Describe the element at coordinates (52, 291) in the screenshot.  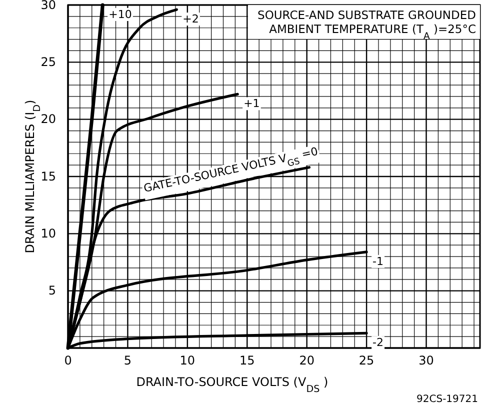
I see `y-tick-label: 5` at that location.